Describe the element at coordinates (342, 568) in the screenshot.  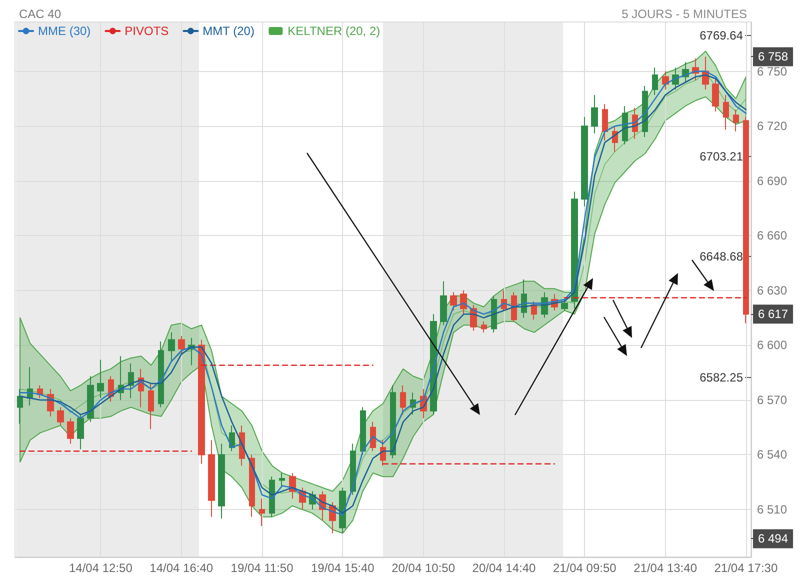
I see `x-tick-label: 19/04 15:40` at that location.